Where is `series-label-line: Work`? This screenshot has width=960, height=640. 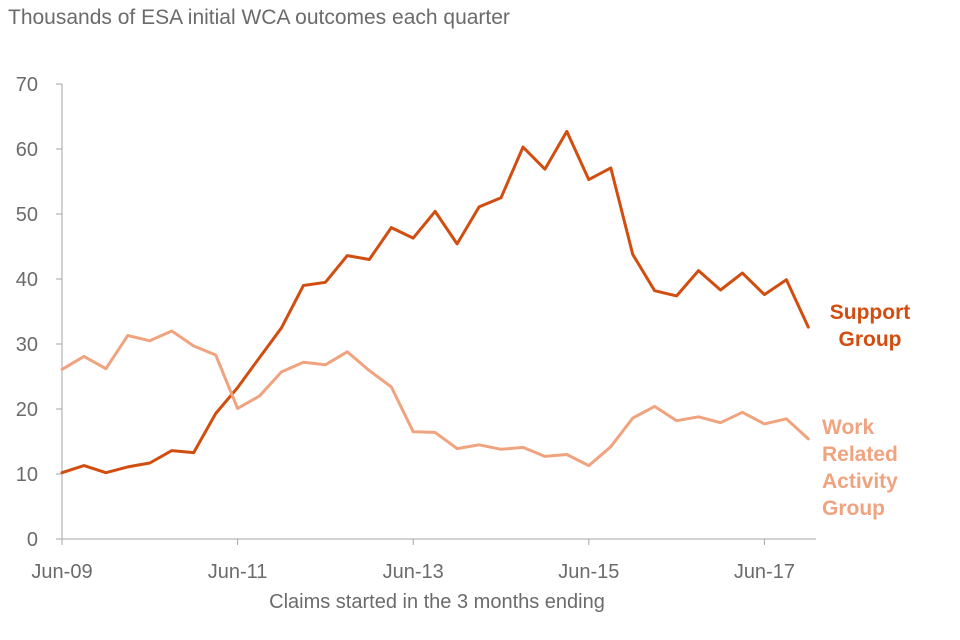
series-label-line: Work is located at coordinates (848, 427).